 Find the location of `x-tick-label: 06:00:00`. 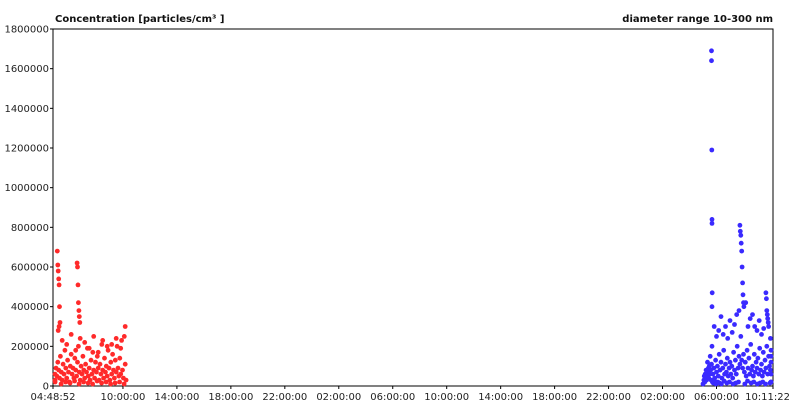

x-tick-label: 06:00:00 is located at coordinates (716, 397).